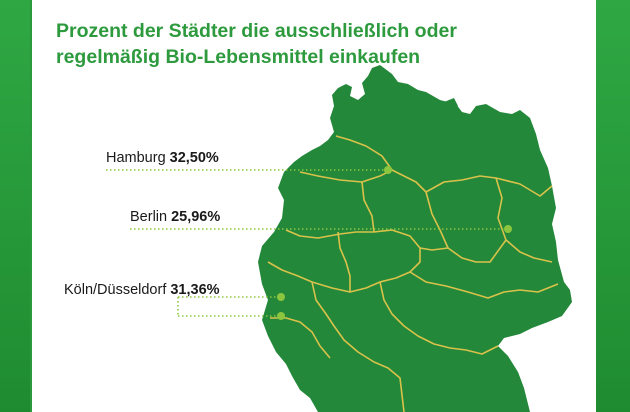 The image size is (630, 412). I want to click on hamburg-label: Hamburg 32,50%, so click(162, 158).